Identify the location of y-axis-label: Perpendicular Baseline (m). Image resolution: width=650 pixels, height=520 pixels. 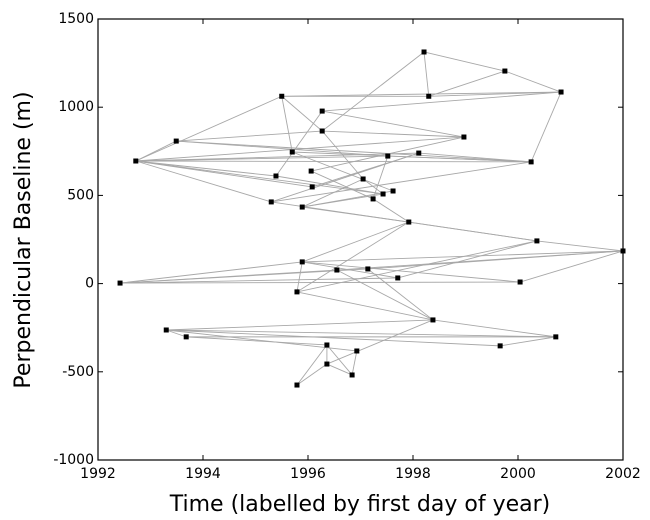
(23, 239).